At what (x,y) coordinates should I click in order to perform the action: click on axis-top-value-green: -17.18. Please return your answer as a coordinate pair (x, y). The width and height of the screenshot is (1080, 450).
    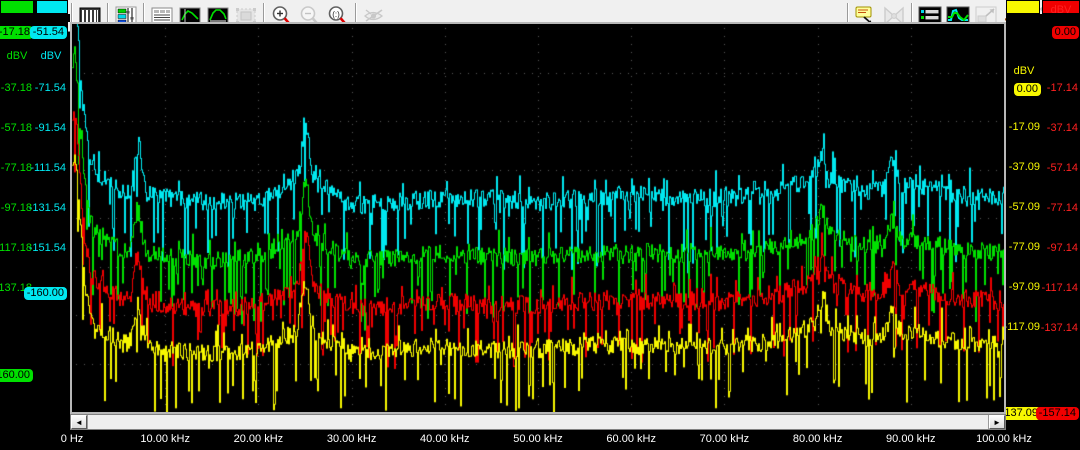
    Looking at the image, I should click on (16, 32).